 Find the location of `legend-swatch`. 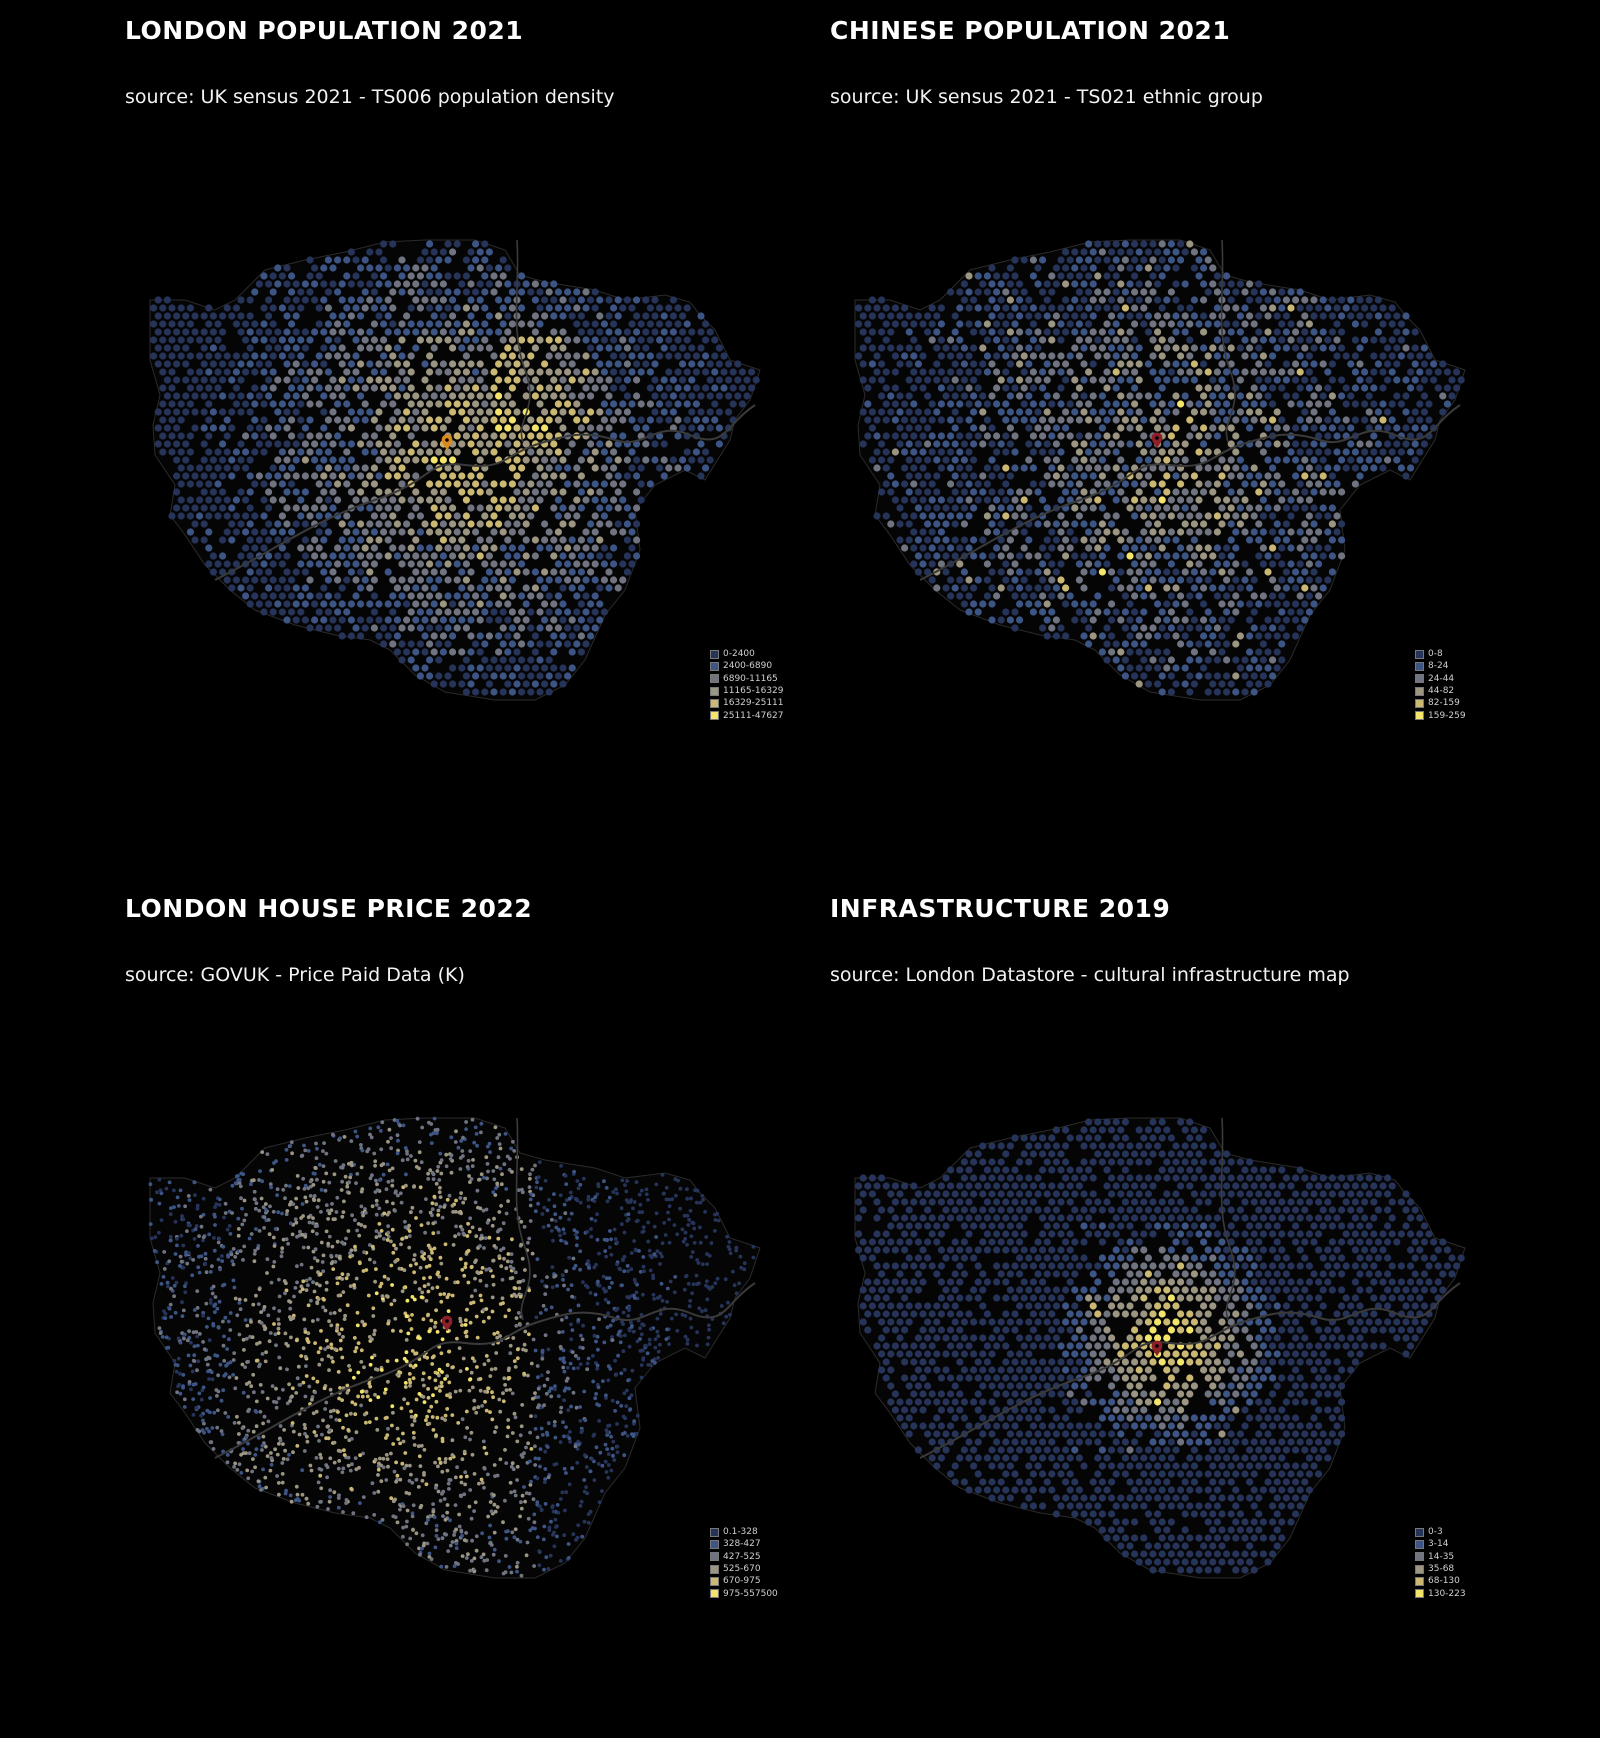

legend-swatch is located at coordinates (1419, 691).